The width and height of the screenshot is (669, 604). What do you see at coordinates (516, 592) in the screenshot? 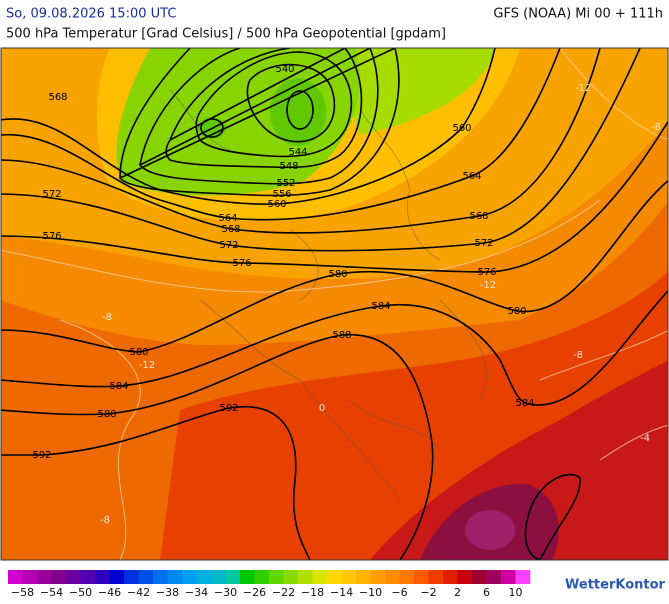
I see `colorbar-label: 10` at bounding box center [516, 592].